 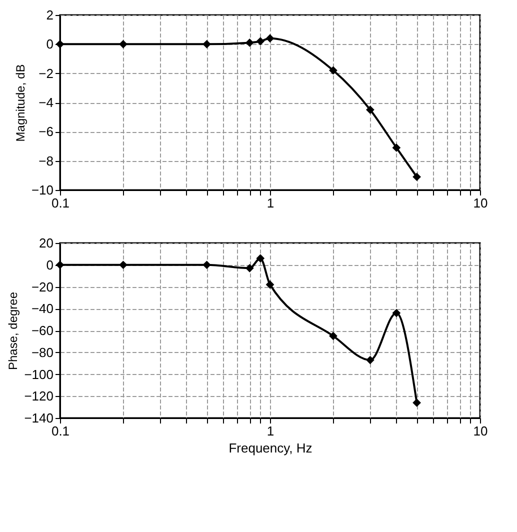 I want to click on y-tick-label: −140, so click(x=39, y=418).